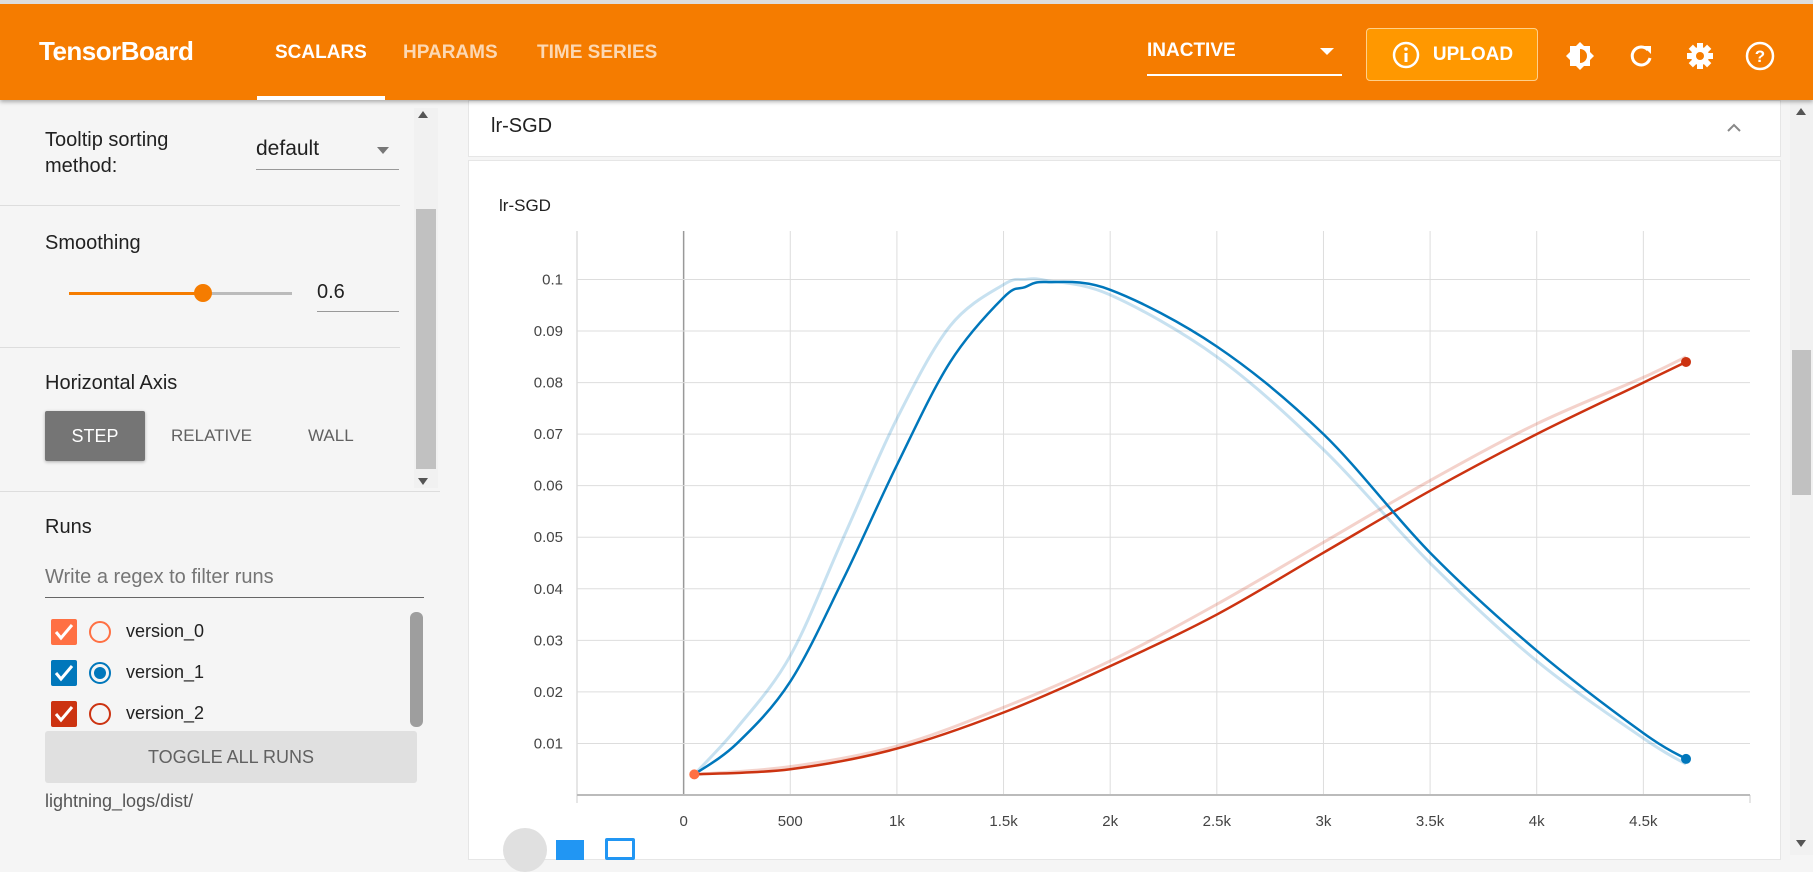  Describe the element at coordinates (231, 757) in the screenshot. I see `toggle-all-runs-button: TOGGLE ALL RUNS` at that location.